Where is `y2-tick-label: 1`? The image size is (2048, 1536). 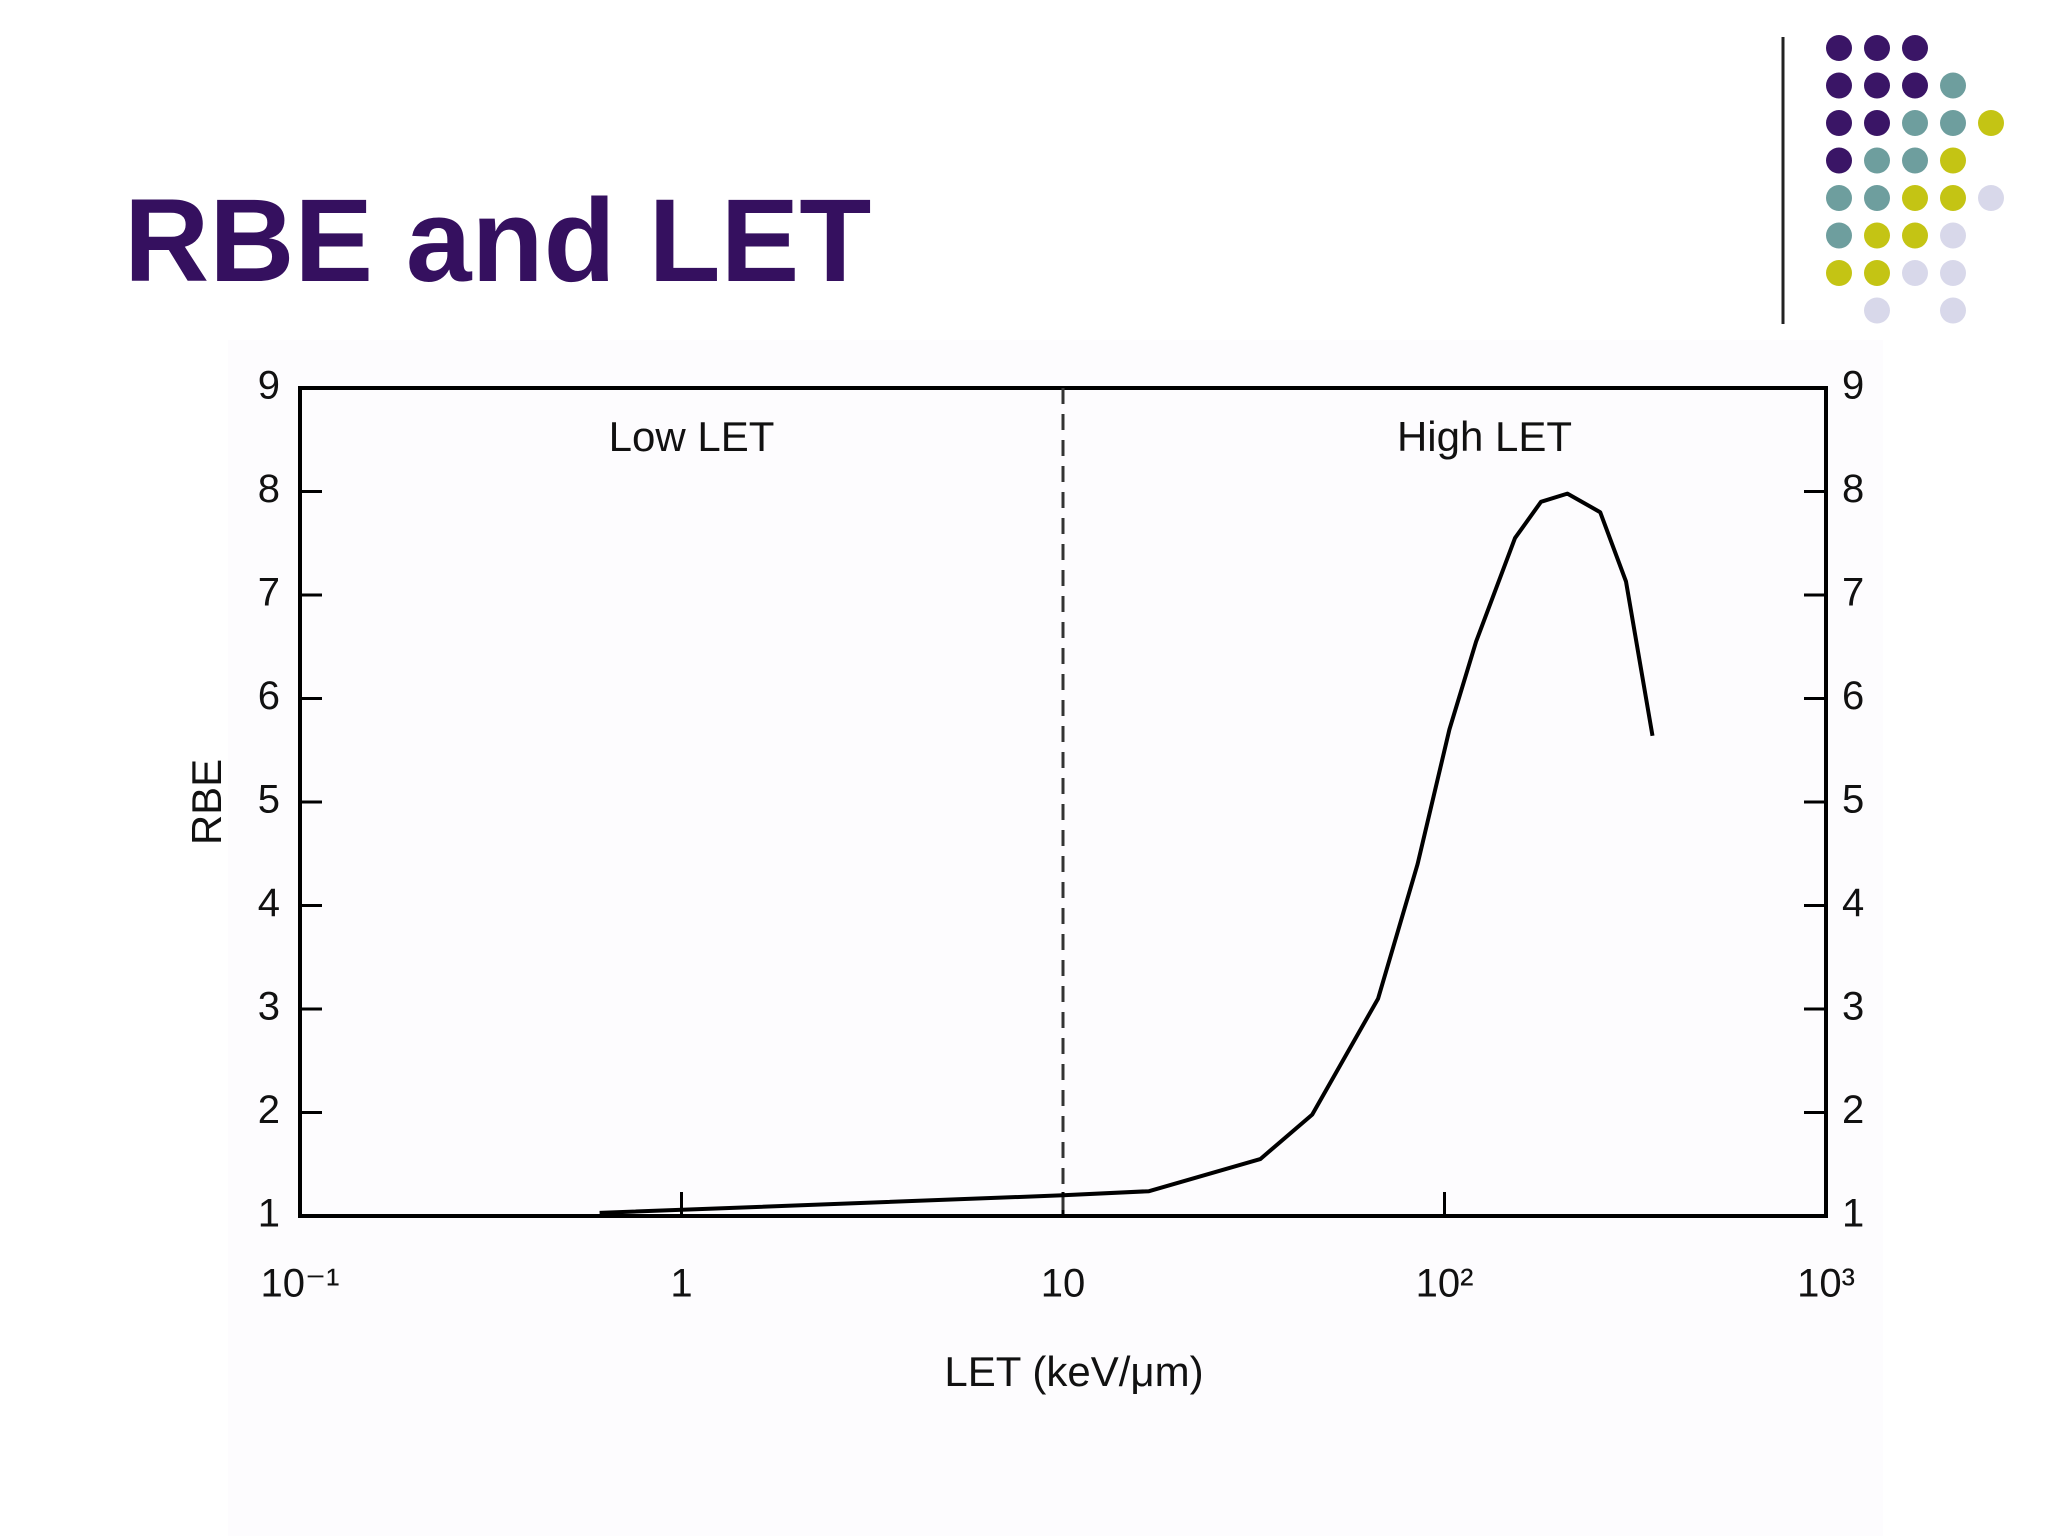
y2-tick-label: 1 is located at coordinates (1853, 1214).